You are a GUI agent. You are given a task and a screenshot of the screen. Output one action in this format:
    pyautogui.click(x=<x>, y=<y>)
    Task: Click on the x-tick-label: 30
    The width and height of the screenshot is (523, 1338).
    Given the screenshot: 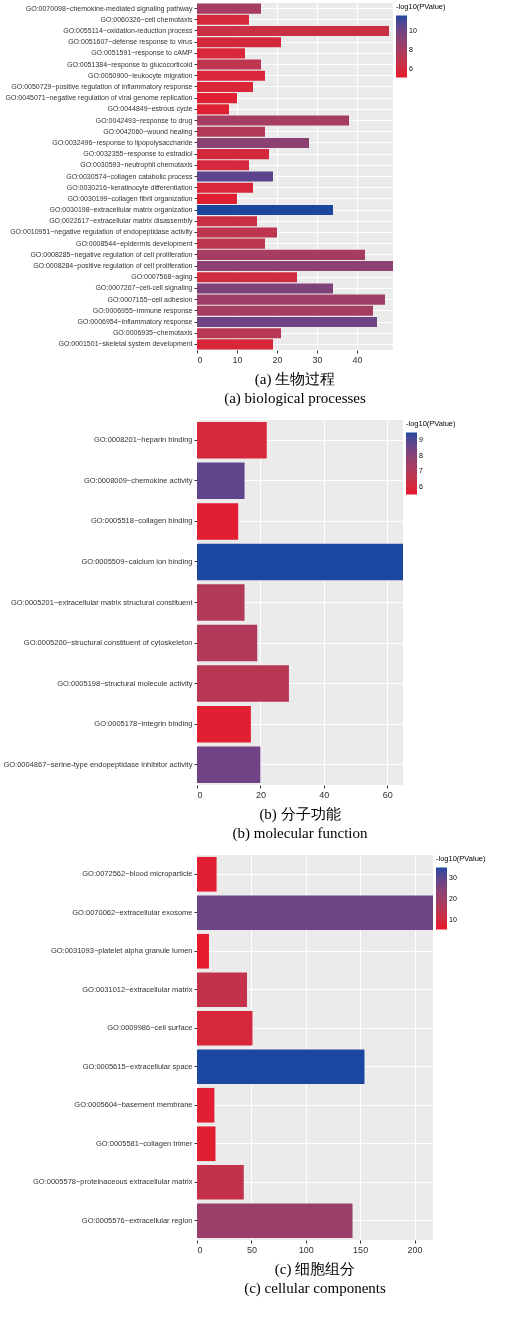 What is the action you would take?
    pyautogui.click(x=317, y=359)
    